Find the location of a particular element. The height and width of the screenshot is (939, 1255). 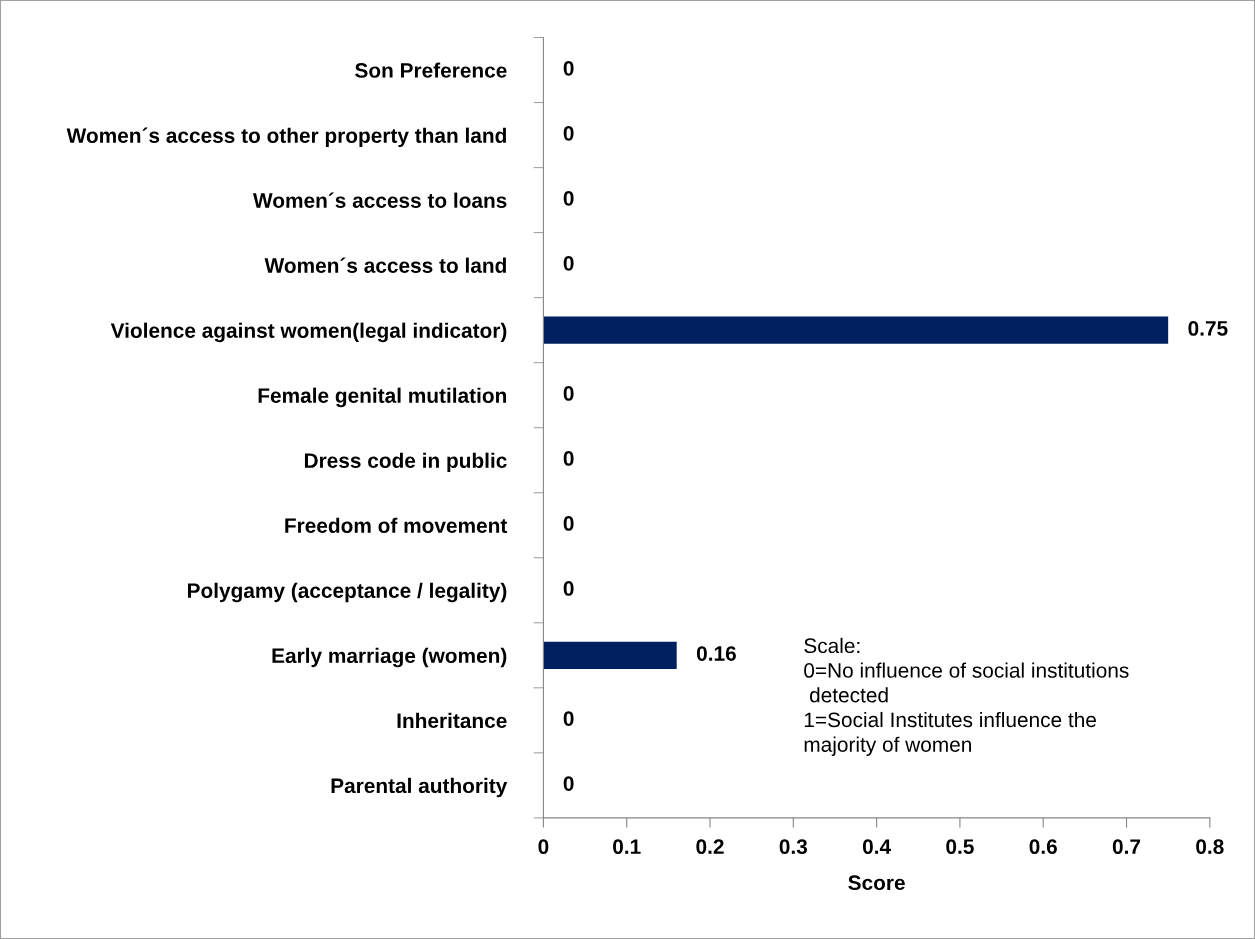

y-tick-label: Women´s access to loans is located at coordinates (380, 200).